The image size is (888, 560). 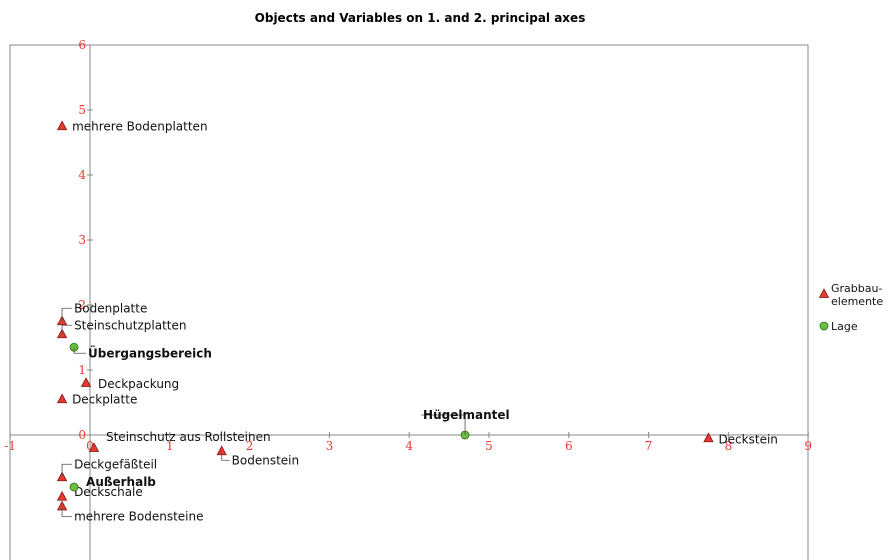 What do you see at coordinates (265, 460) in the screenshot?
I see `point-label: Bodenstein` at bounding box center [265, 460].